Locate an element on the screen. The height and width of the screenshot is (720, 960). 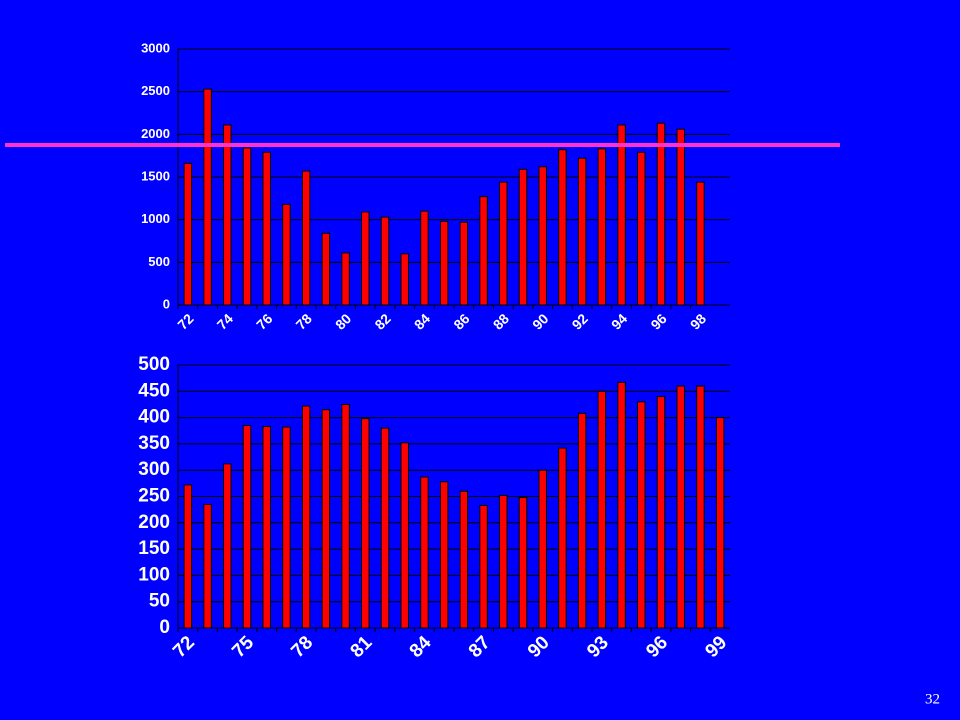
y-tick-label: 100 is located at coordinates (154, 574).